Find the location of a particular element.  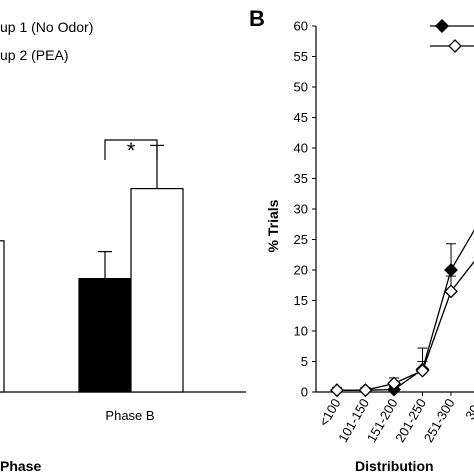

y-axis-title-b: % Trials is located at coordinates (273, 225).